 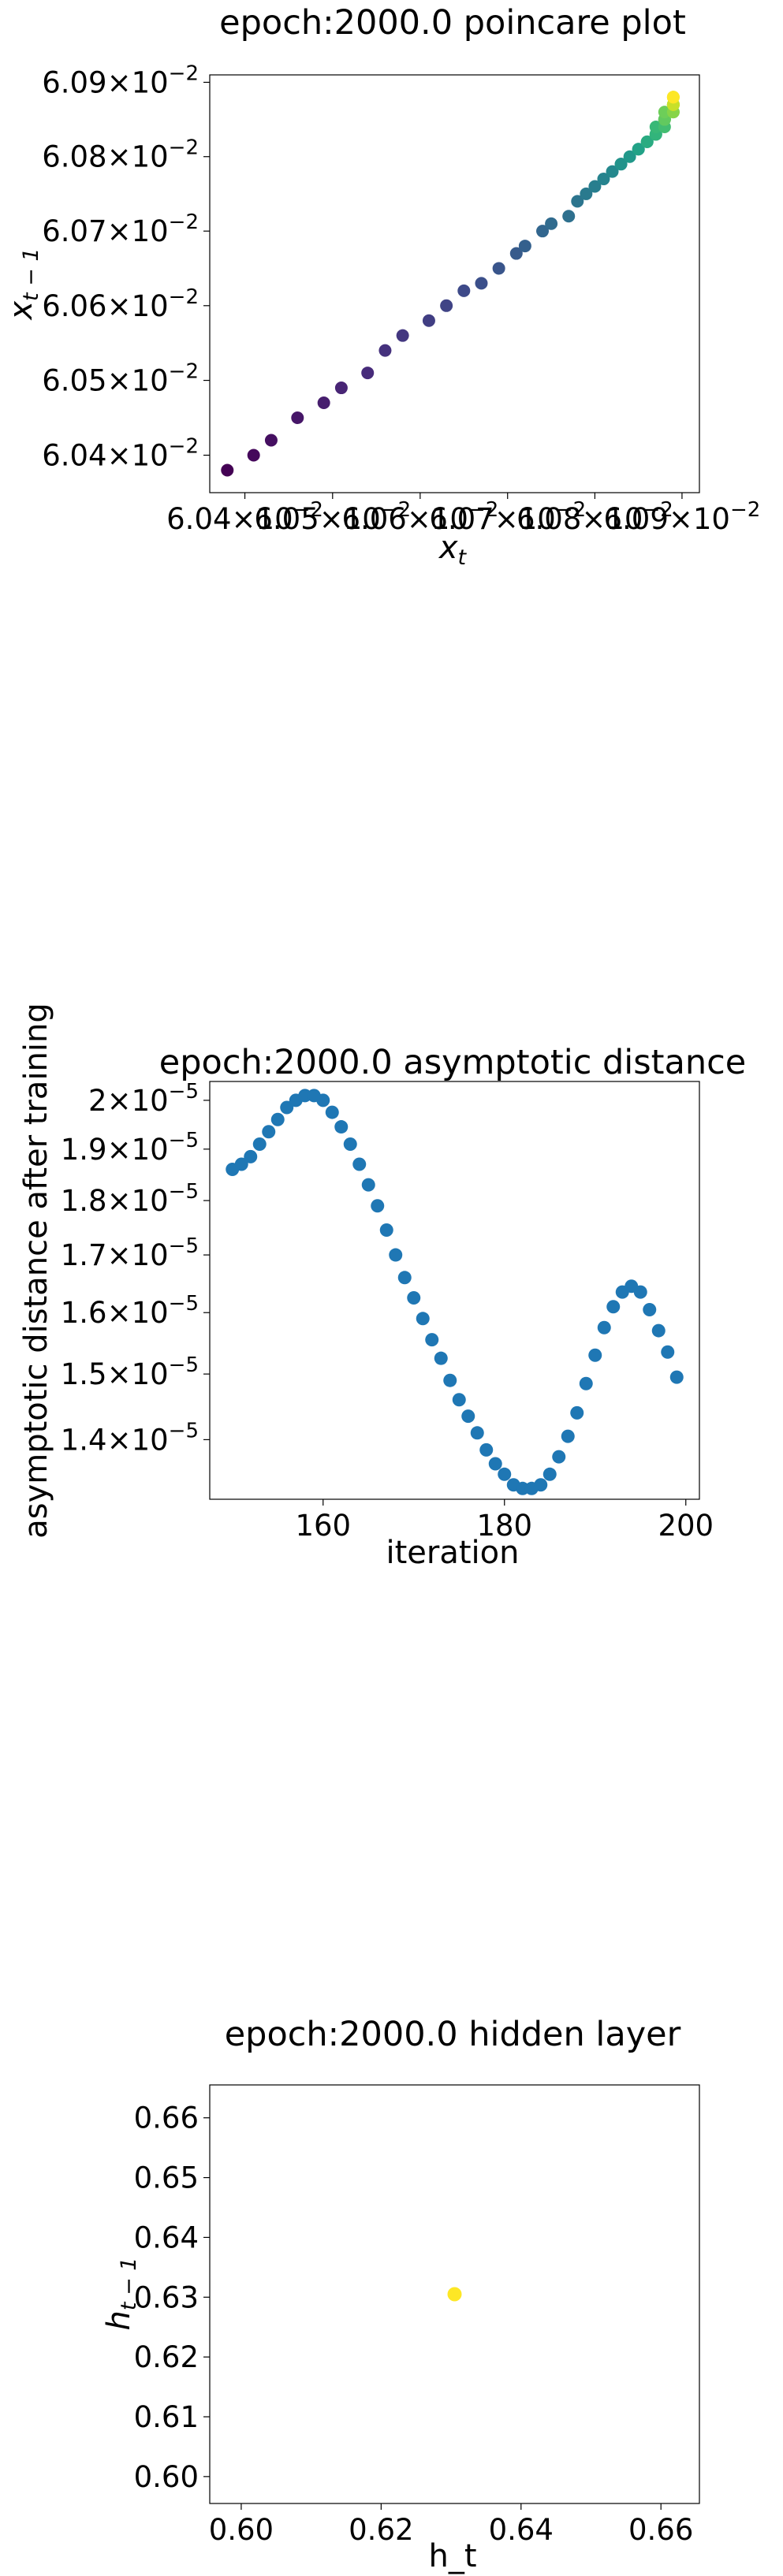 What do you see at coordinates (120, 80) in the screenshot?
I see `poincare-y-tick-label: 6.09×10⁻²` at bounding box center [120, 80].